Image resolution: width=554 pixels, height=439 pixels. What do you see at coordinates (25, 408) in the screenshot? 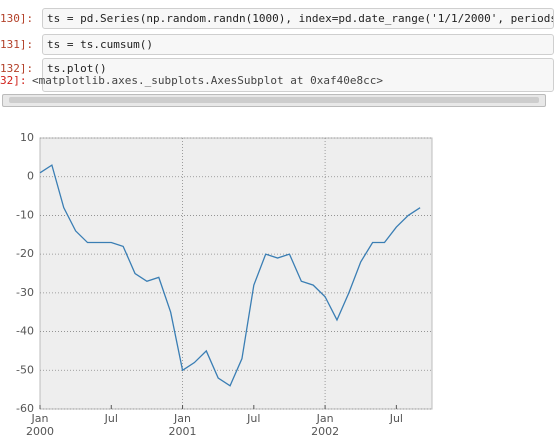
I see `y-tick-label: -60` at bounding box center [25, 408].